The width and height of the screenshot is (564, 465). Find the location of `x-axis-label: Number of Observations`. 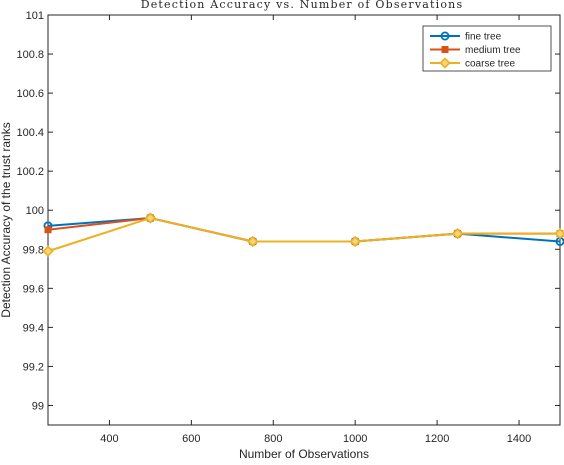

x-axis-label: Number of Observations is located at coordinates (304, 453).